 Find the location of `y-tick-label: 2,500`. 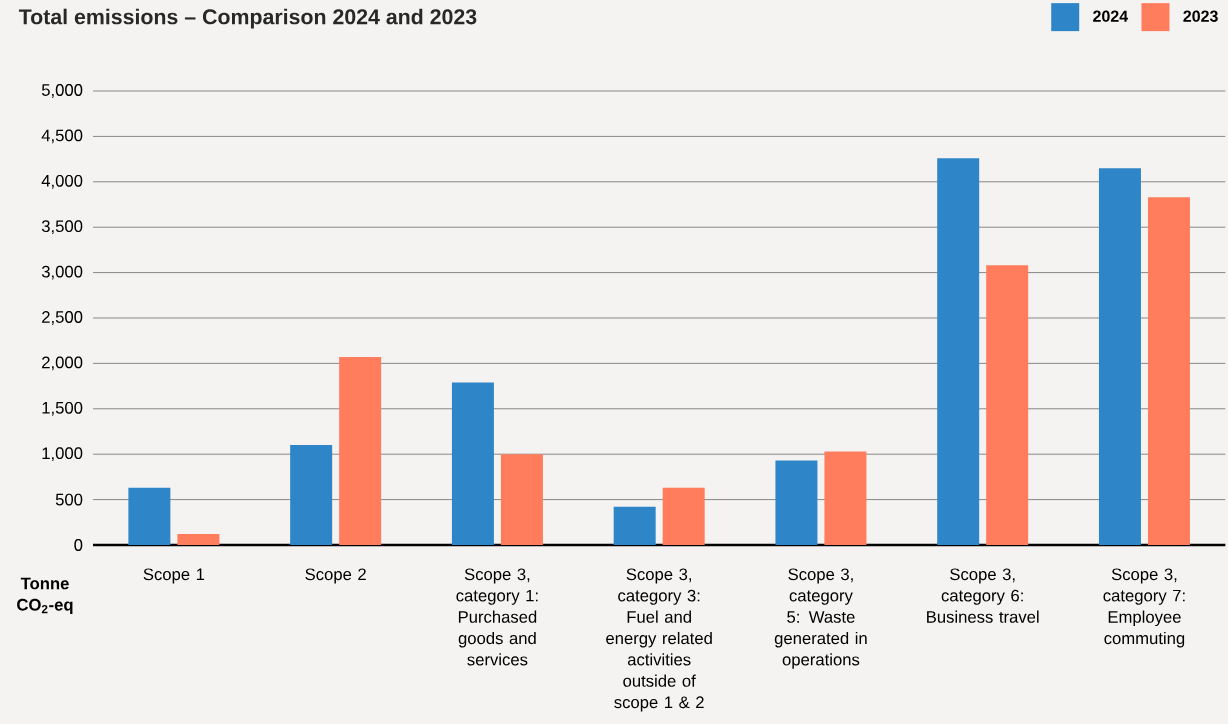

y-tick-label: 2,500 is located at coordinates (62, 318).